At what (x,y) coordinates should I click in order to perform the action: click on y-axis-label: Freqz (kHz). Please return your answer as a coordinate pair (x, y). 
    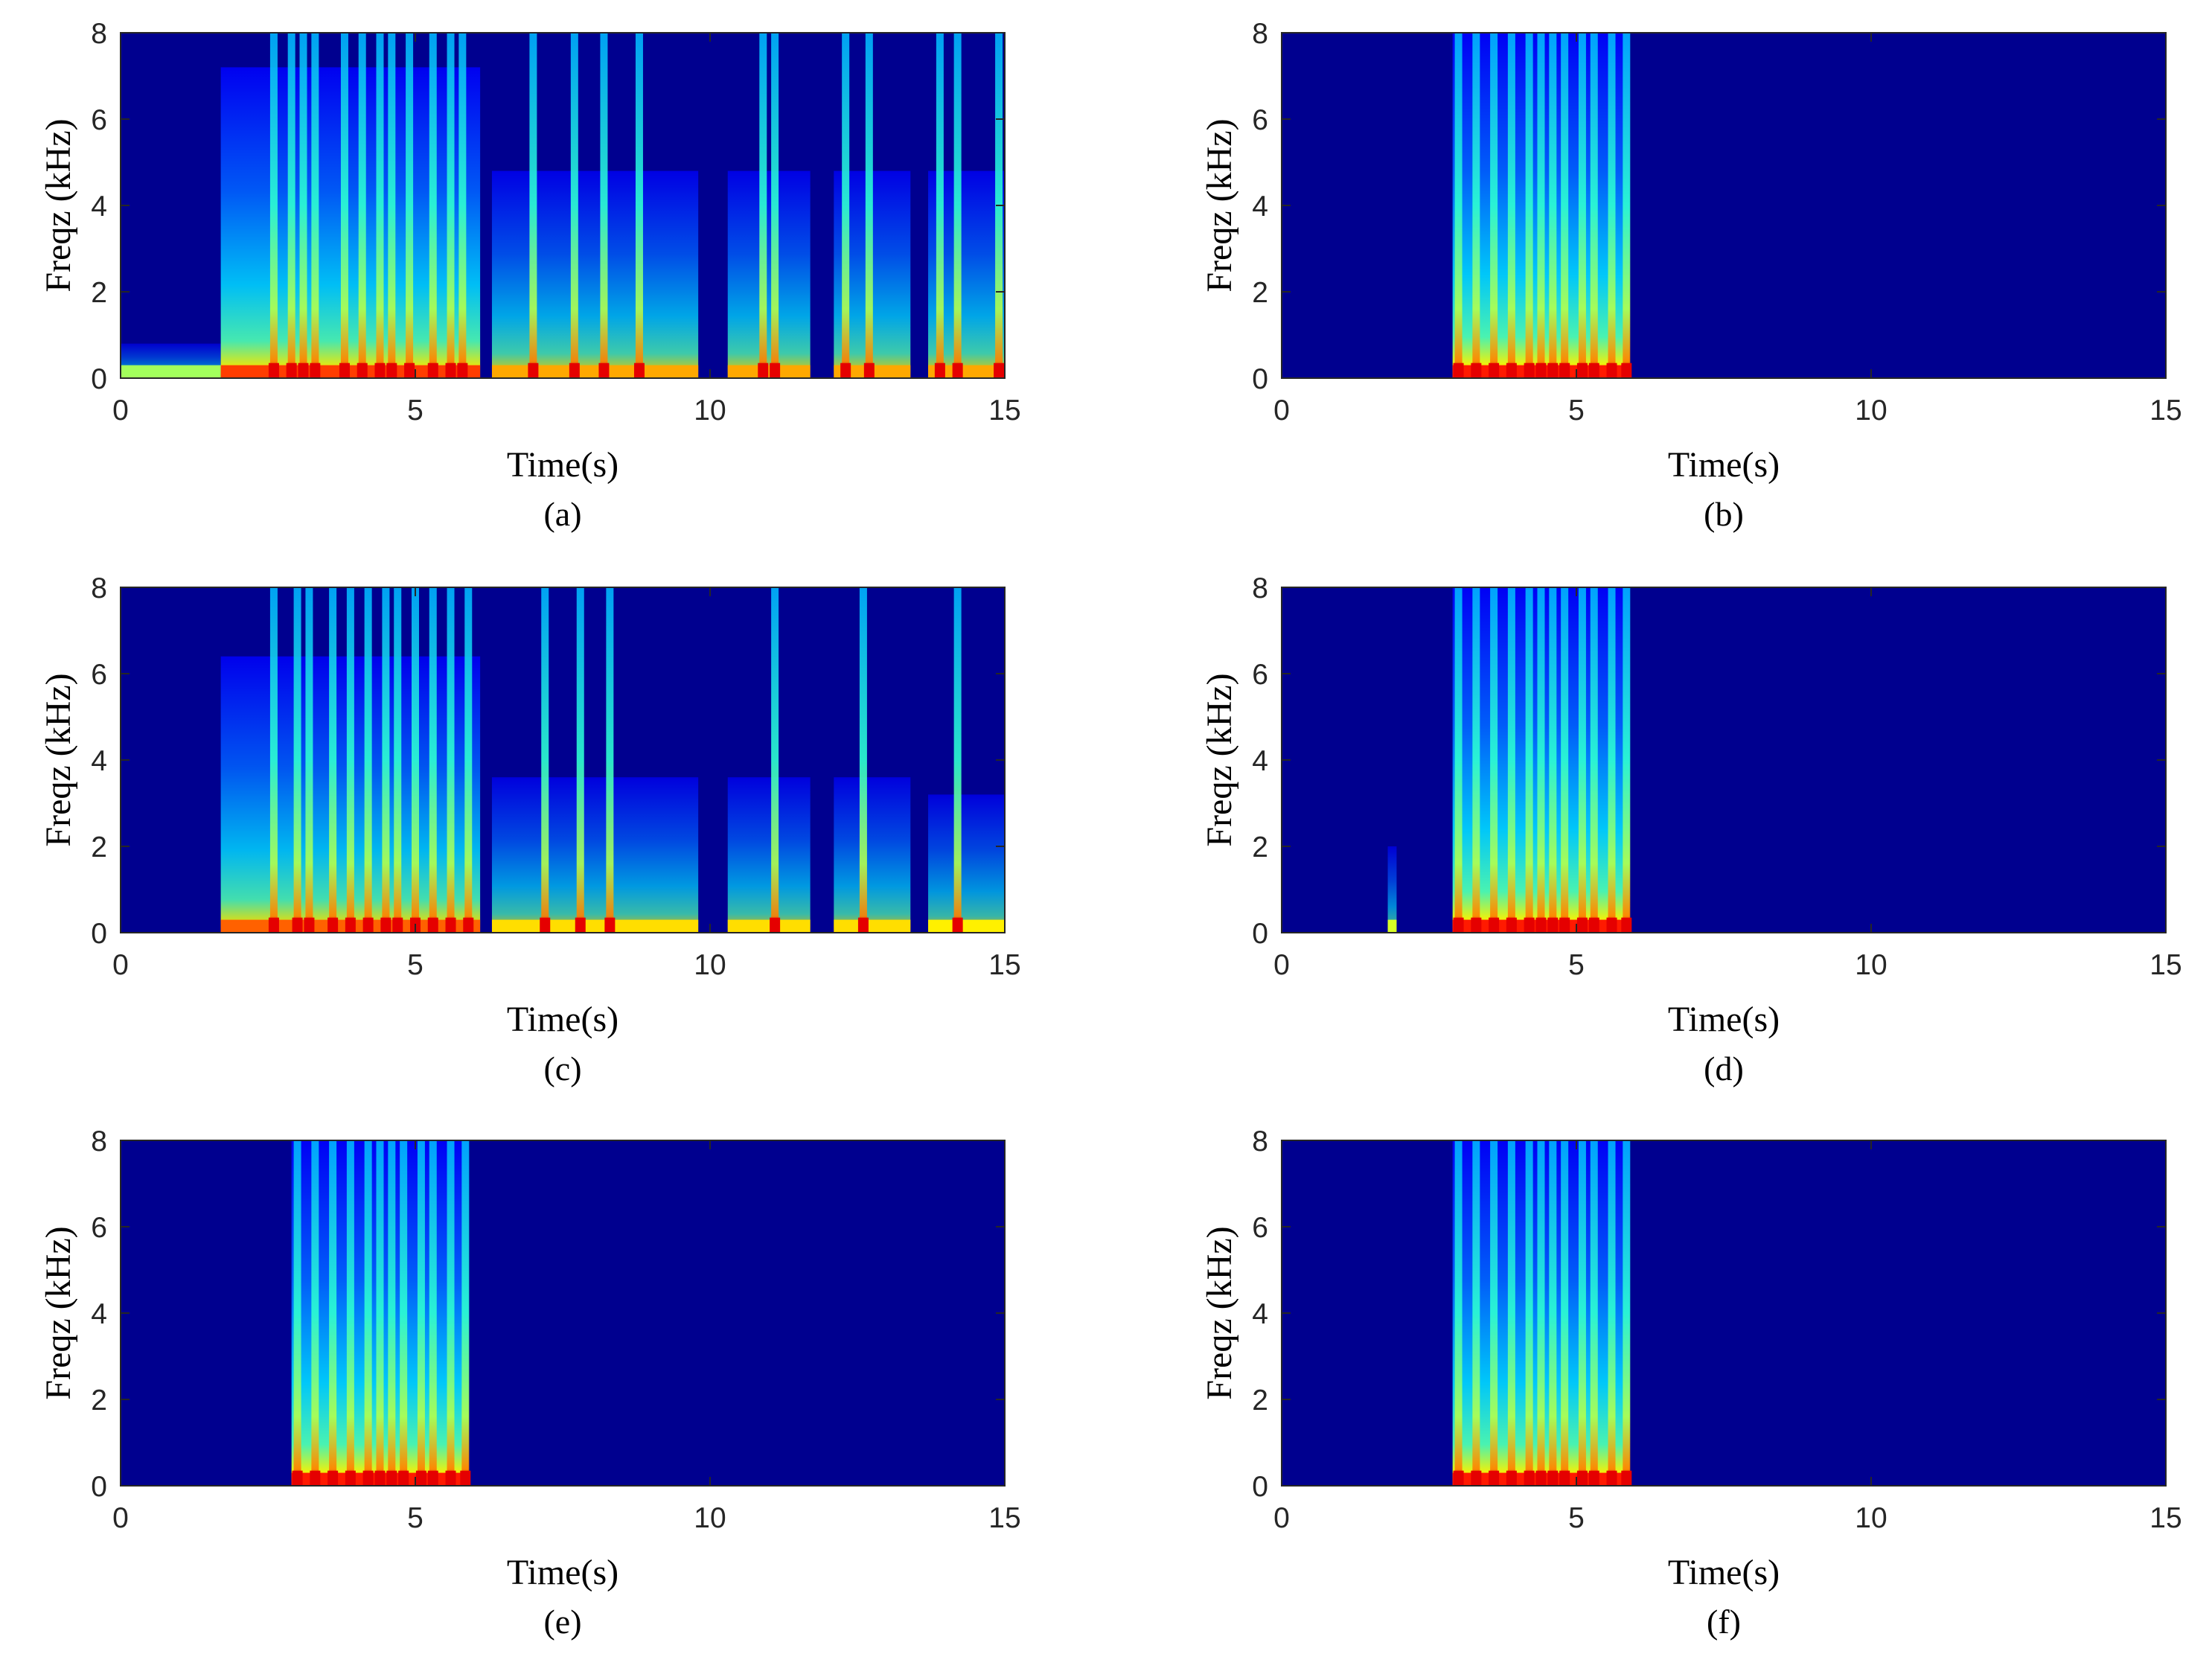
    Looking at the image, I should click on (59, 759).